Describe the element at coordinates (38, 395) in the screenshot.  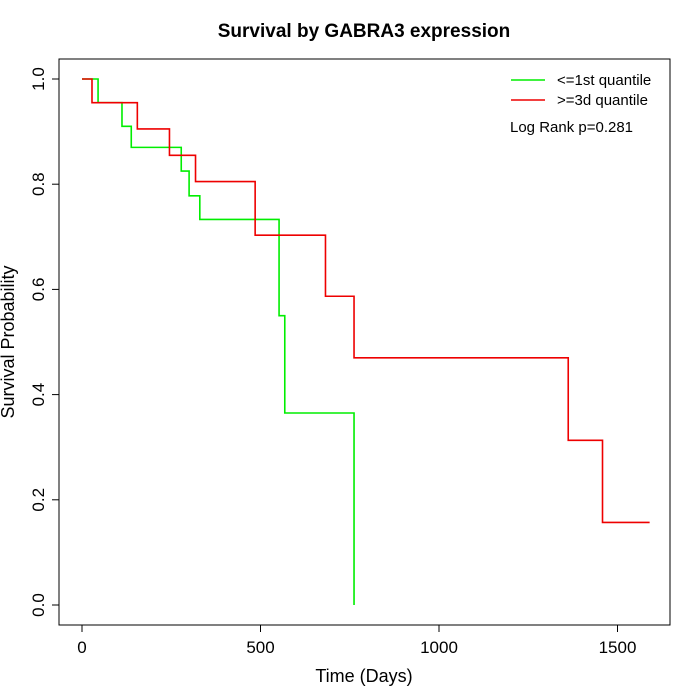
I see `y-tick-label: 0.4` at that location.